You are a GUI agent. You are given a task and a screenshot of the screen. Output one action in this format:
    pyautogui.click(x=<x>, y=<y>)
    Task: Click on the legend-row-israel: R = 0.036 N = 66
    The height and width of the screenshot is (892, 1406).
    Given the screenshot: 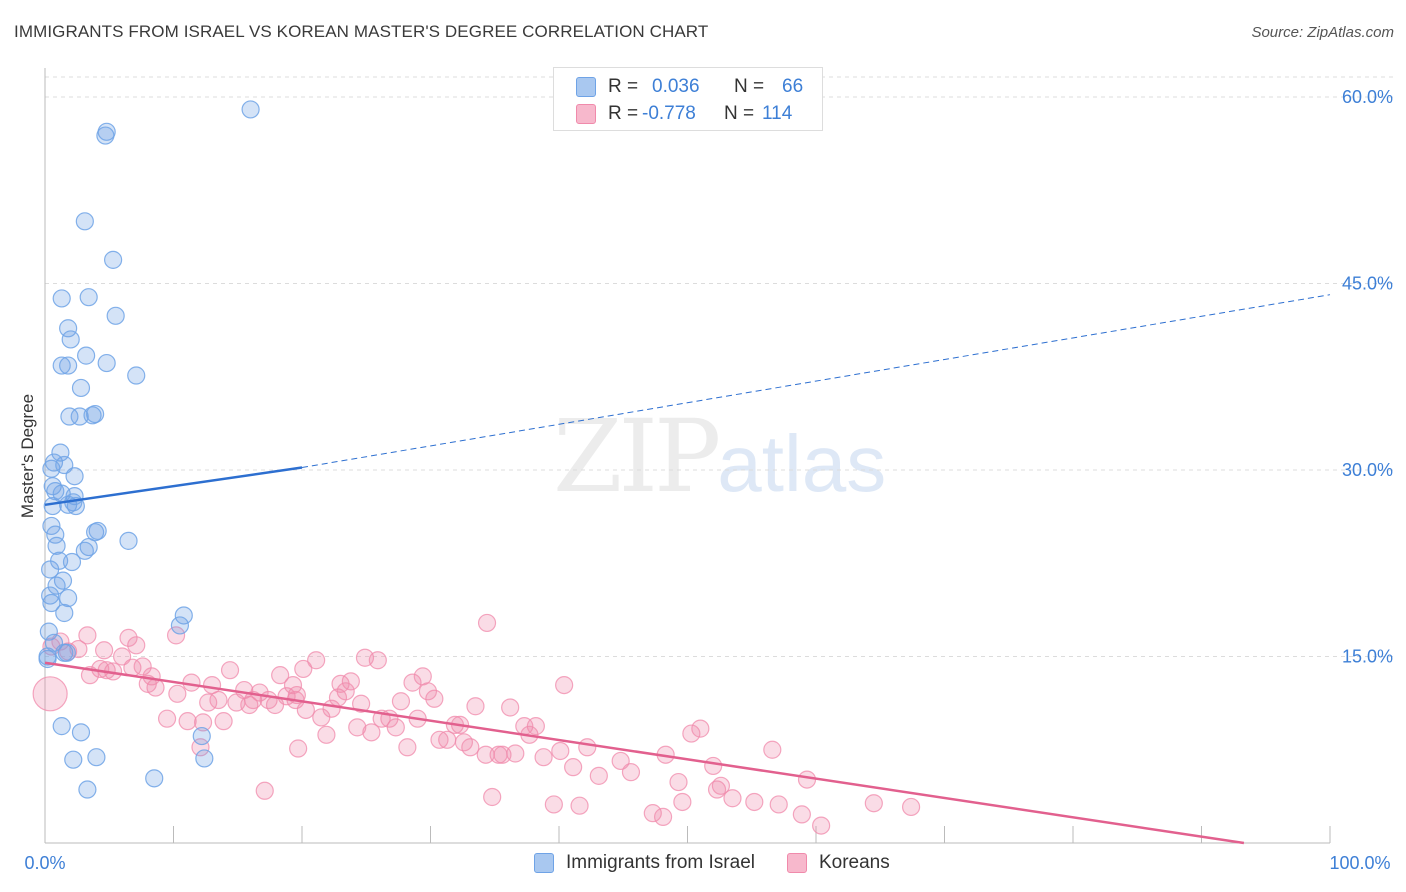 What is the action you would take?
    pyautogui.click(x=689, y=87)
    